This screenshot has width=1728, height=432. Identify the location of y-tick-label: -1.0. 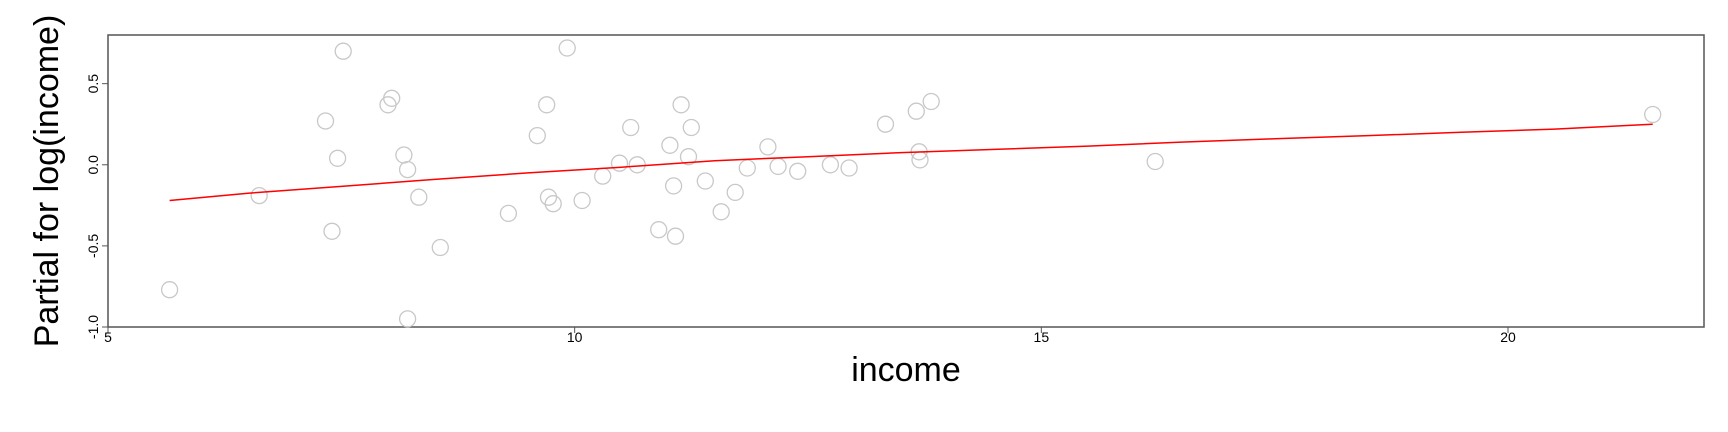
(93, 327).